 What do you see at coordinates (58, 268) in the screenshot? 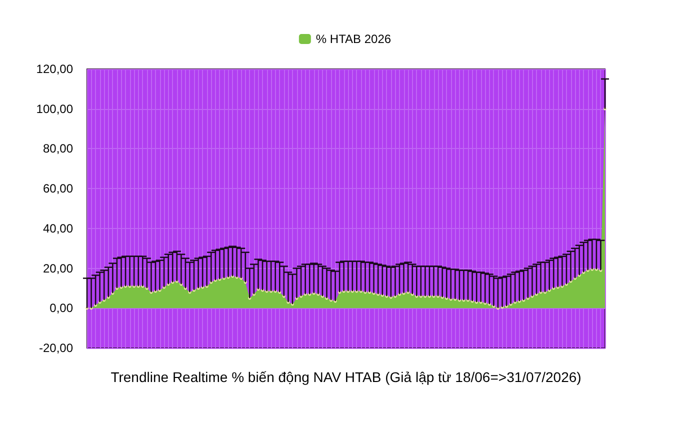
I see `y-tick-label: 20,00` at bounding box center [58, 268].